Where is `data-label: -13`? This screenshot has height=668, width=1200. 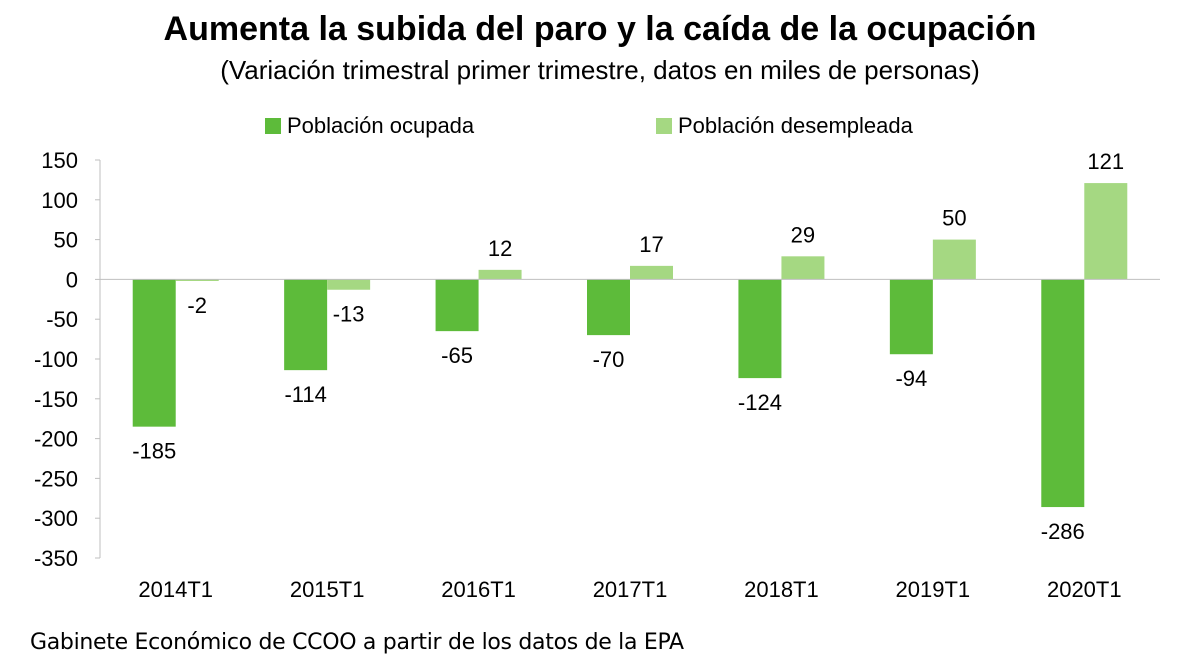
data-label: -13 is located at coordinates (349, 314).